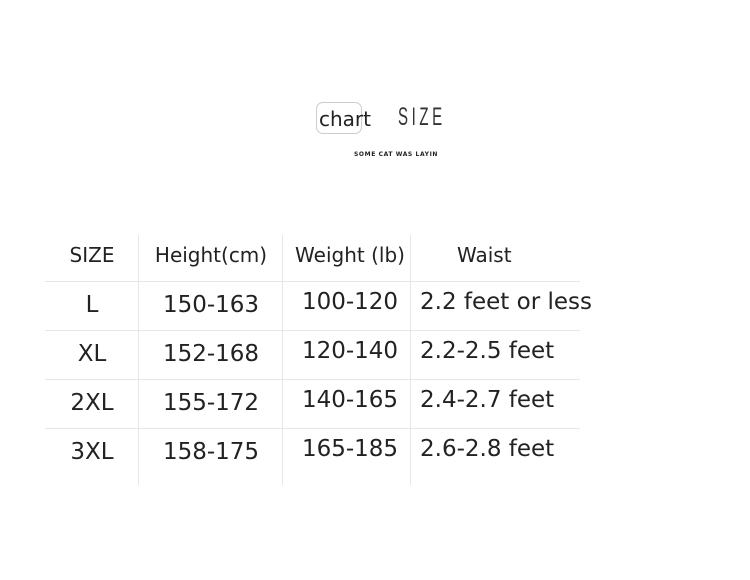 Image resolution: width=750 pixels, height=580 pixels. I want to click on table-cell: 150-163, so click(211, 305).